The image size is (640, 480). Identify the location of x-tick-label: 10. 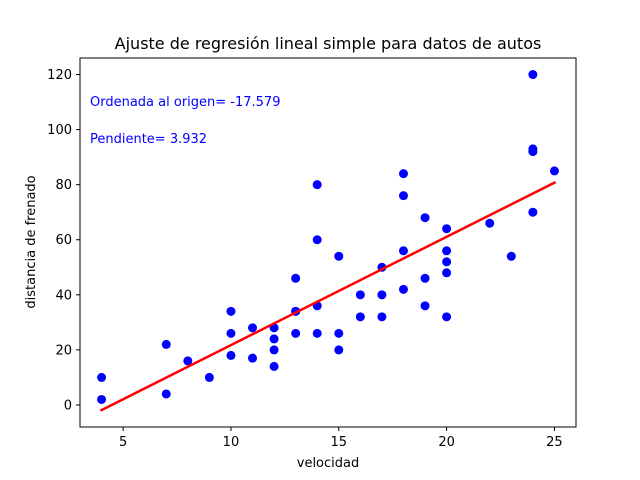
(231, 442).